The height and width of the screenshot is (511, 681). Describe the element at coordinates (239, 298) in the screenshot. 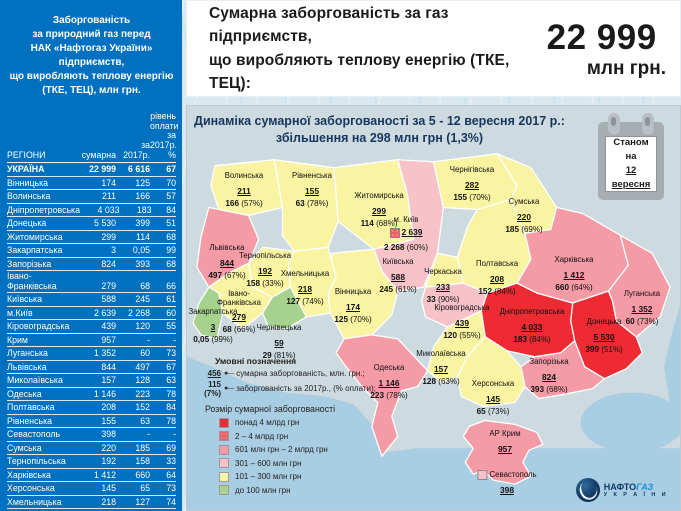

I see `region-name: Івано- Франківська` at that location.